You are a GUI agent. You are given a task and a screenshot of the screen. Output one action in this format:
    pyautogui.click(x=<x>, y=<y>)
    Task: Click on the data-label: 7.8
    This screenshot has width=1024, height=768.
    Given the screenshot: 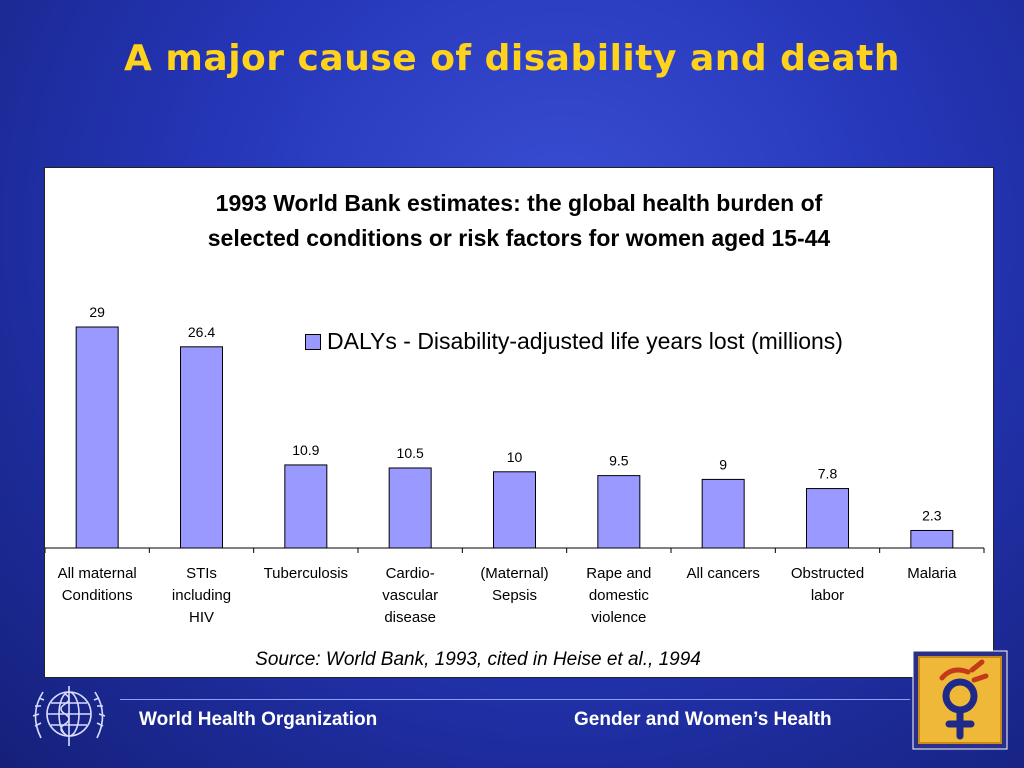 What is the action you would take?
    pyautogui.click(x=828, y=474)
    